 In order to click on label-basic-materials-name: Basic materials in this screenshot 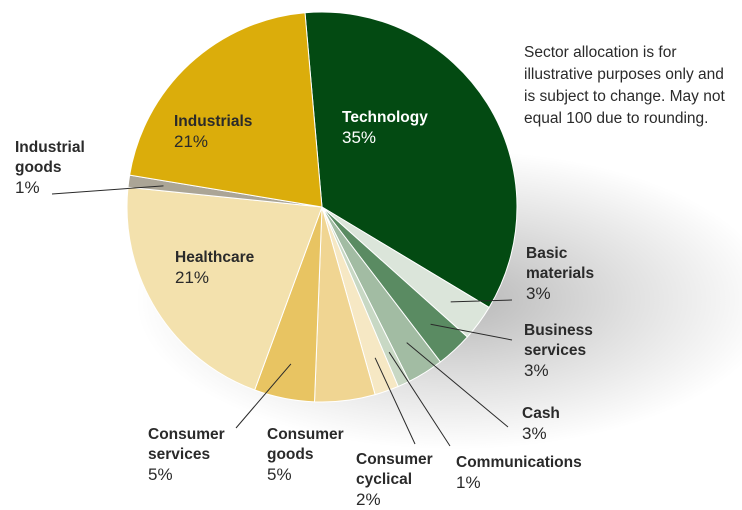, I will do `click(560, 263)`.